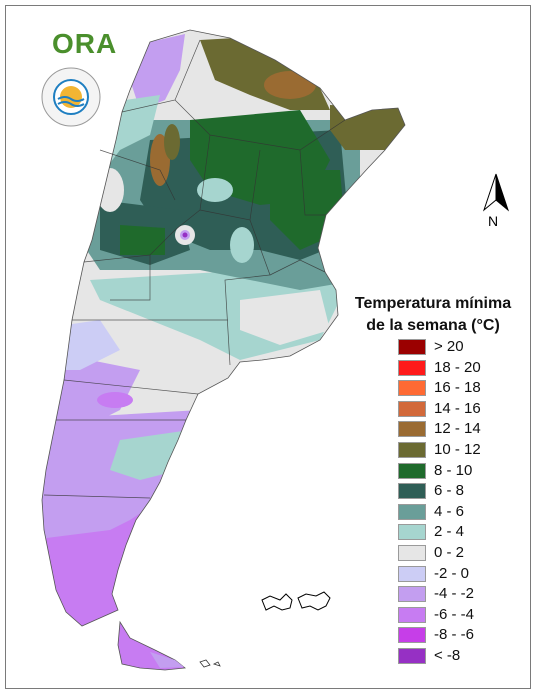  I want to click on north-arrow-icon, so click(496, 192).